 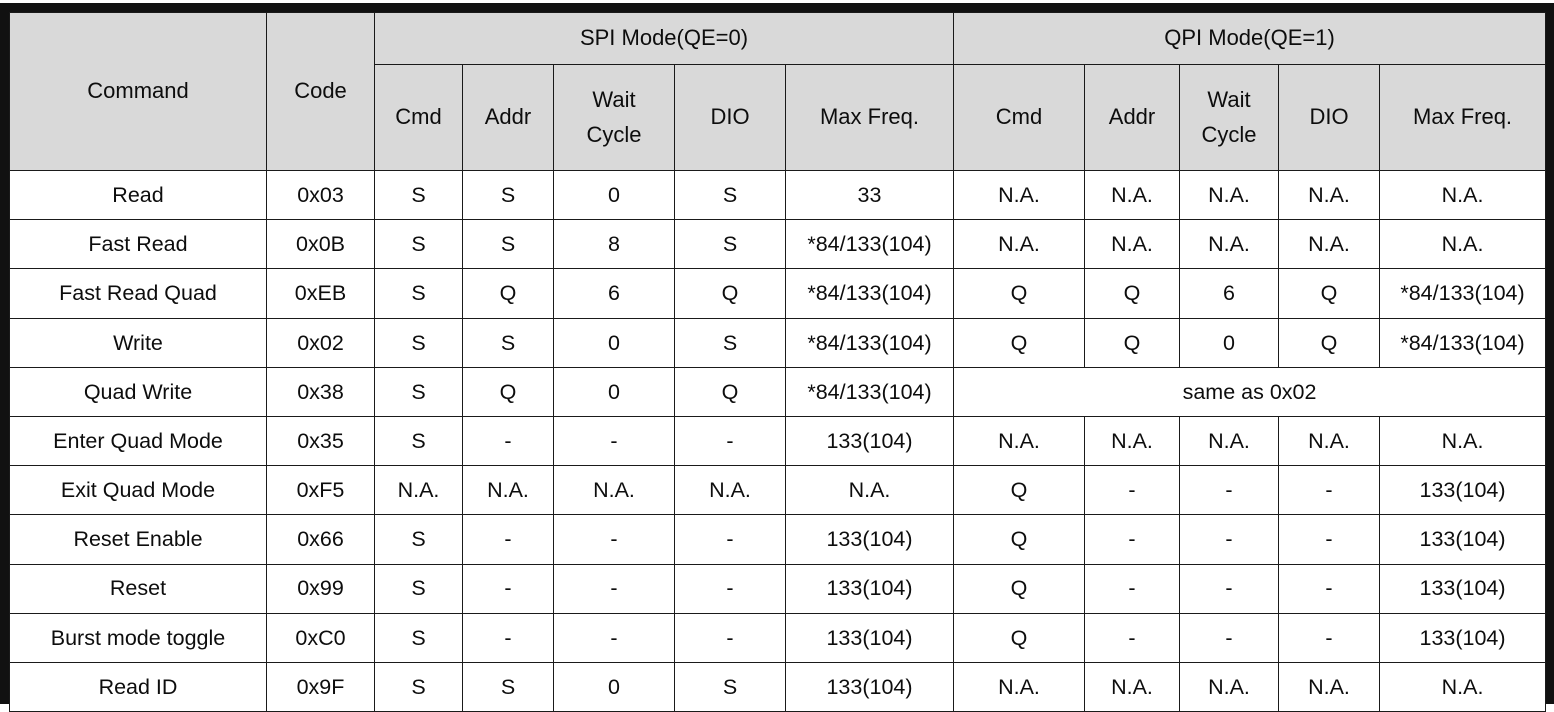 I want to click on header-qpi-wait-cycle: Wait Cycle, so click(x=1229, y=117).